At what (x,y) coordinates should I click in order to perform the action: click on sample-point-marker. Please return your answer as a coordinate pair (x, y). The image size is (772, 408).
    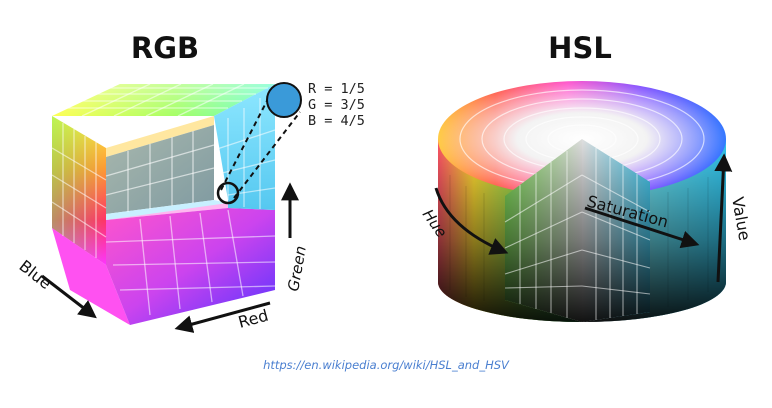
    Looking at the image, I should click on (228, 193).